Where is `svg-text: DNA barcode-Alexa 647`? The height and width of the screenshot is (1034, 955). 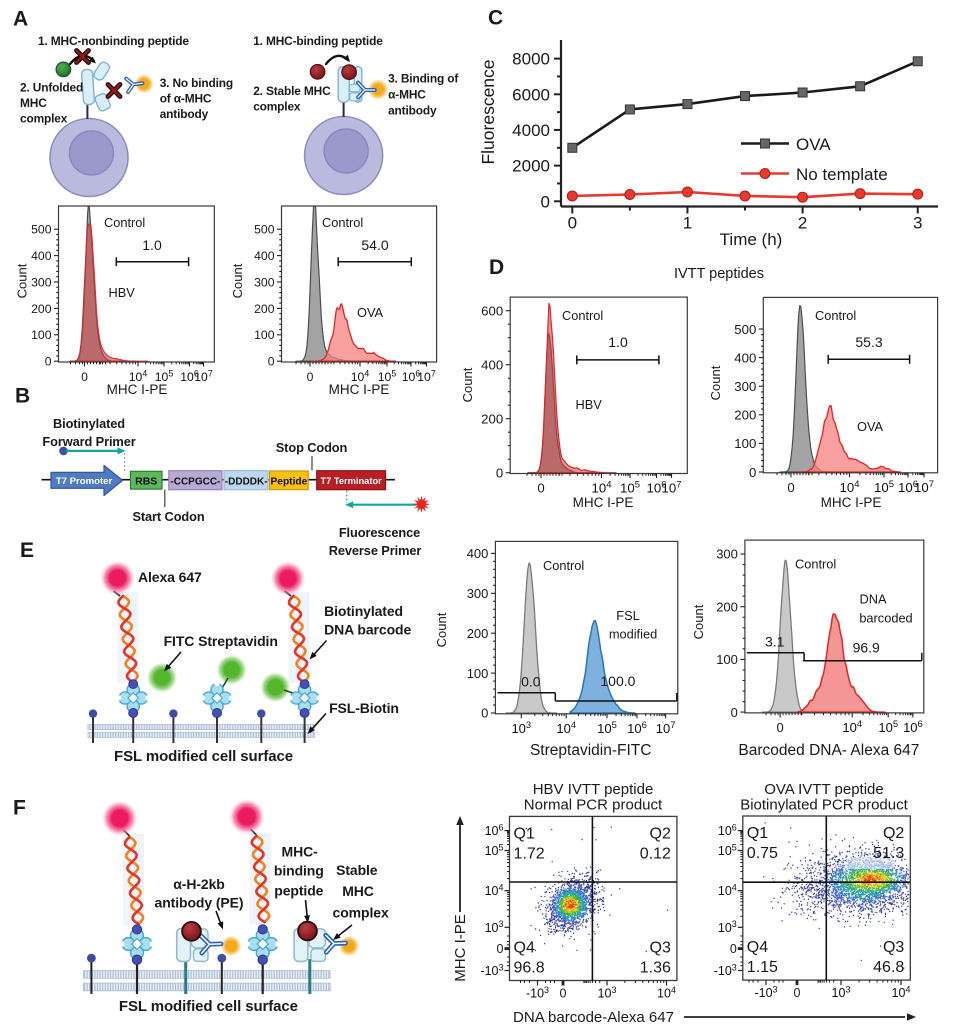 svg-text: DNA barcode-Alexa 647 is located at coordinates (593, 1017).